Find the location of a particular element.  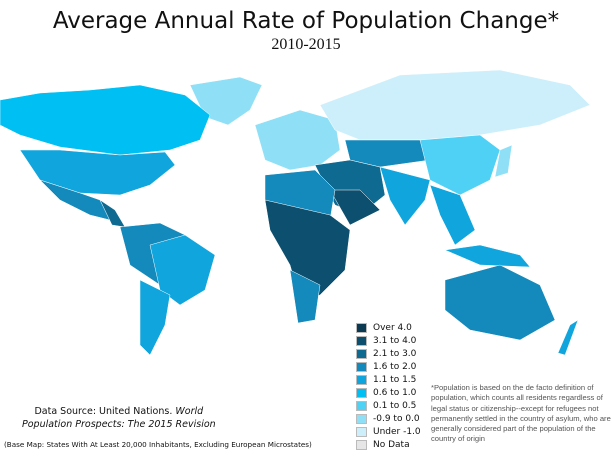

source-prefix: Data Source: United Nations. is located at coordinates (103, 411).